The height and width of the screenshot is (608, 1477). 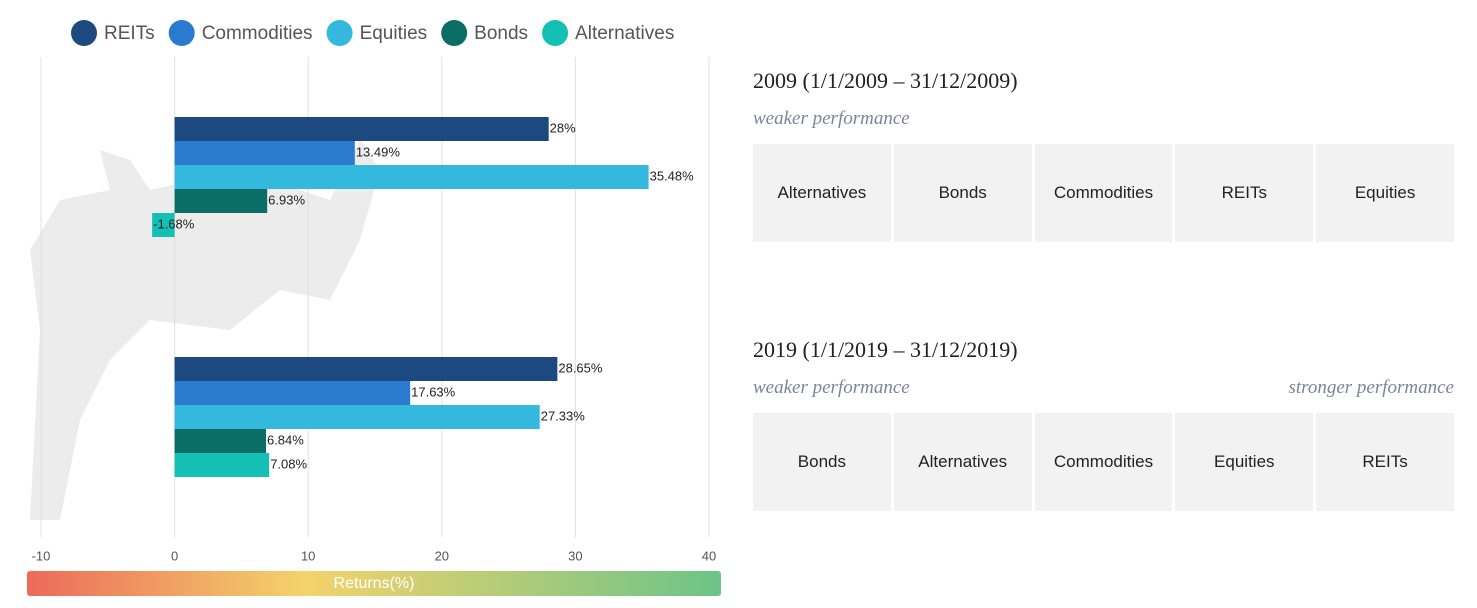 What do you see at coordinates (288, 463) in the screenshot?
I see `value-label: 7.08%` at bounding box center [288, 463].